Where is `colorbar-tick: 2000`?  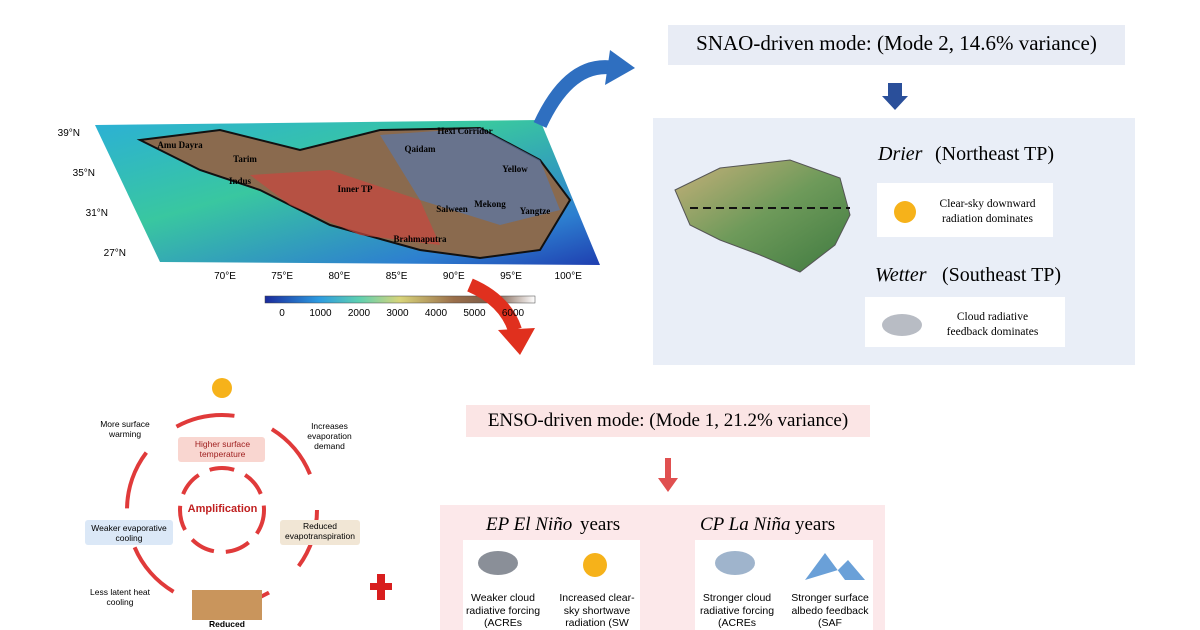
colorbar-tick: 2000 is located at coordinates (359, 313).